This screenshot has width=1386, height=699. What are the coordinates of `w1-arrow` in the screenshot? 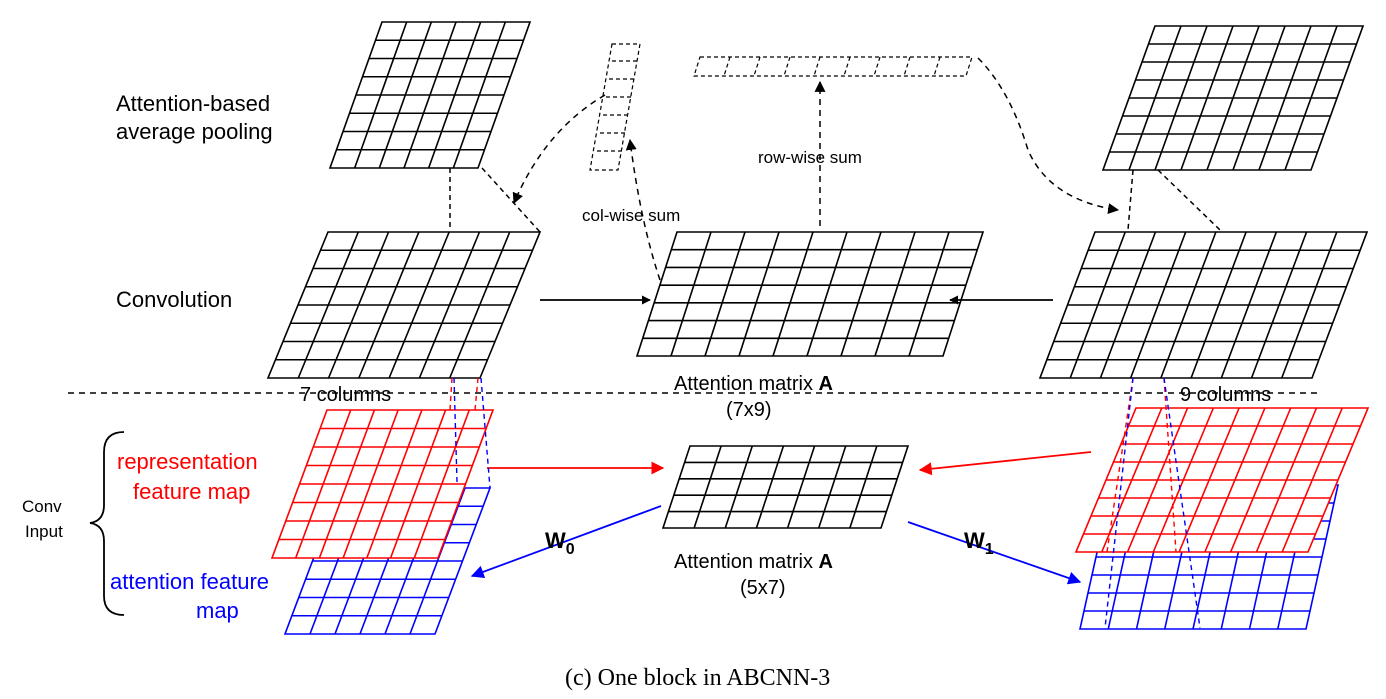 It's located at (994, 553).